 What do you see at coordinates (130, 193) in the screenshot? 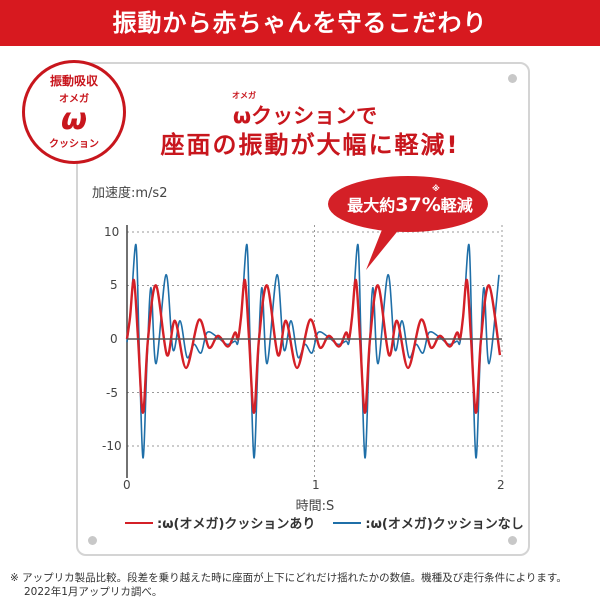
I see `y-axis-label: 加速度:m/s2` at bounding box center [130, 193].